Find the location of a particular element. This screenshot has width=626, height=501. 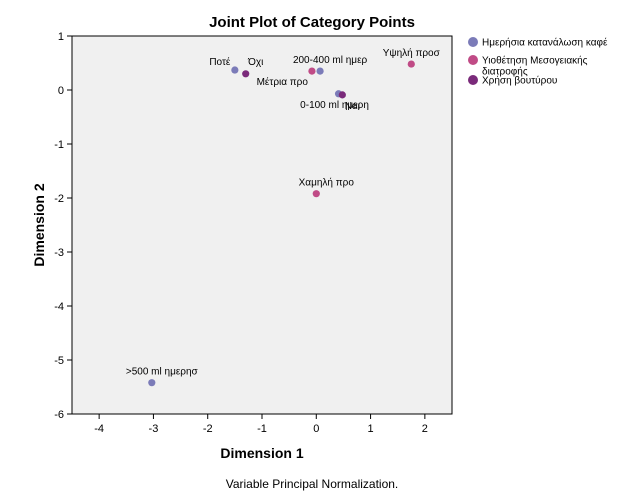

y-tick-label: -2 is located at coordinates (59, 199).